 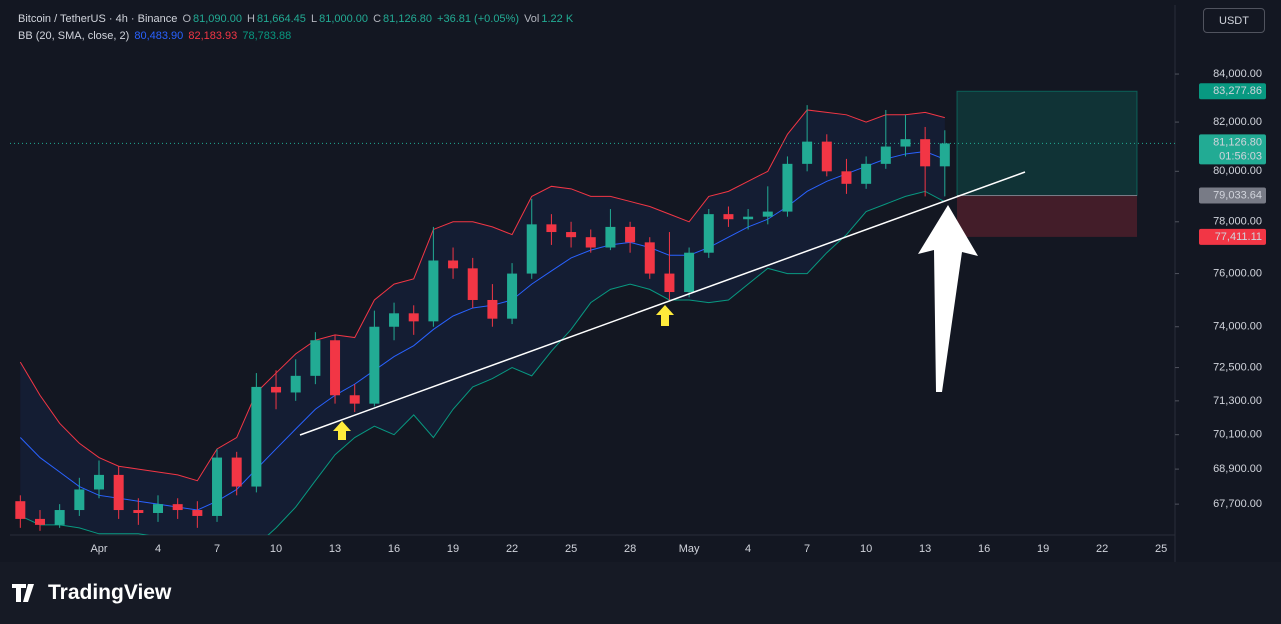 I want to click on x-tick-label: 28, so click(x=630, y=549).